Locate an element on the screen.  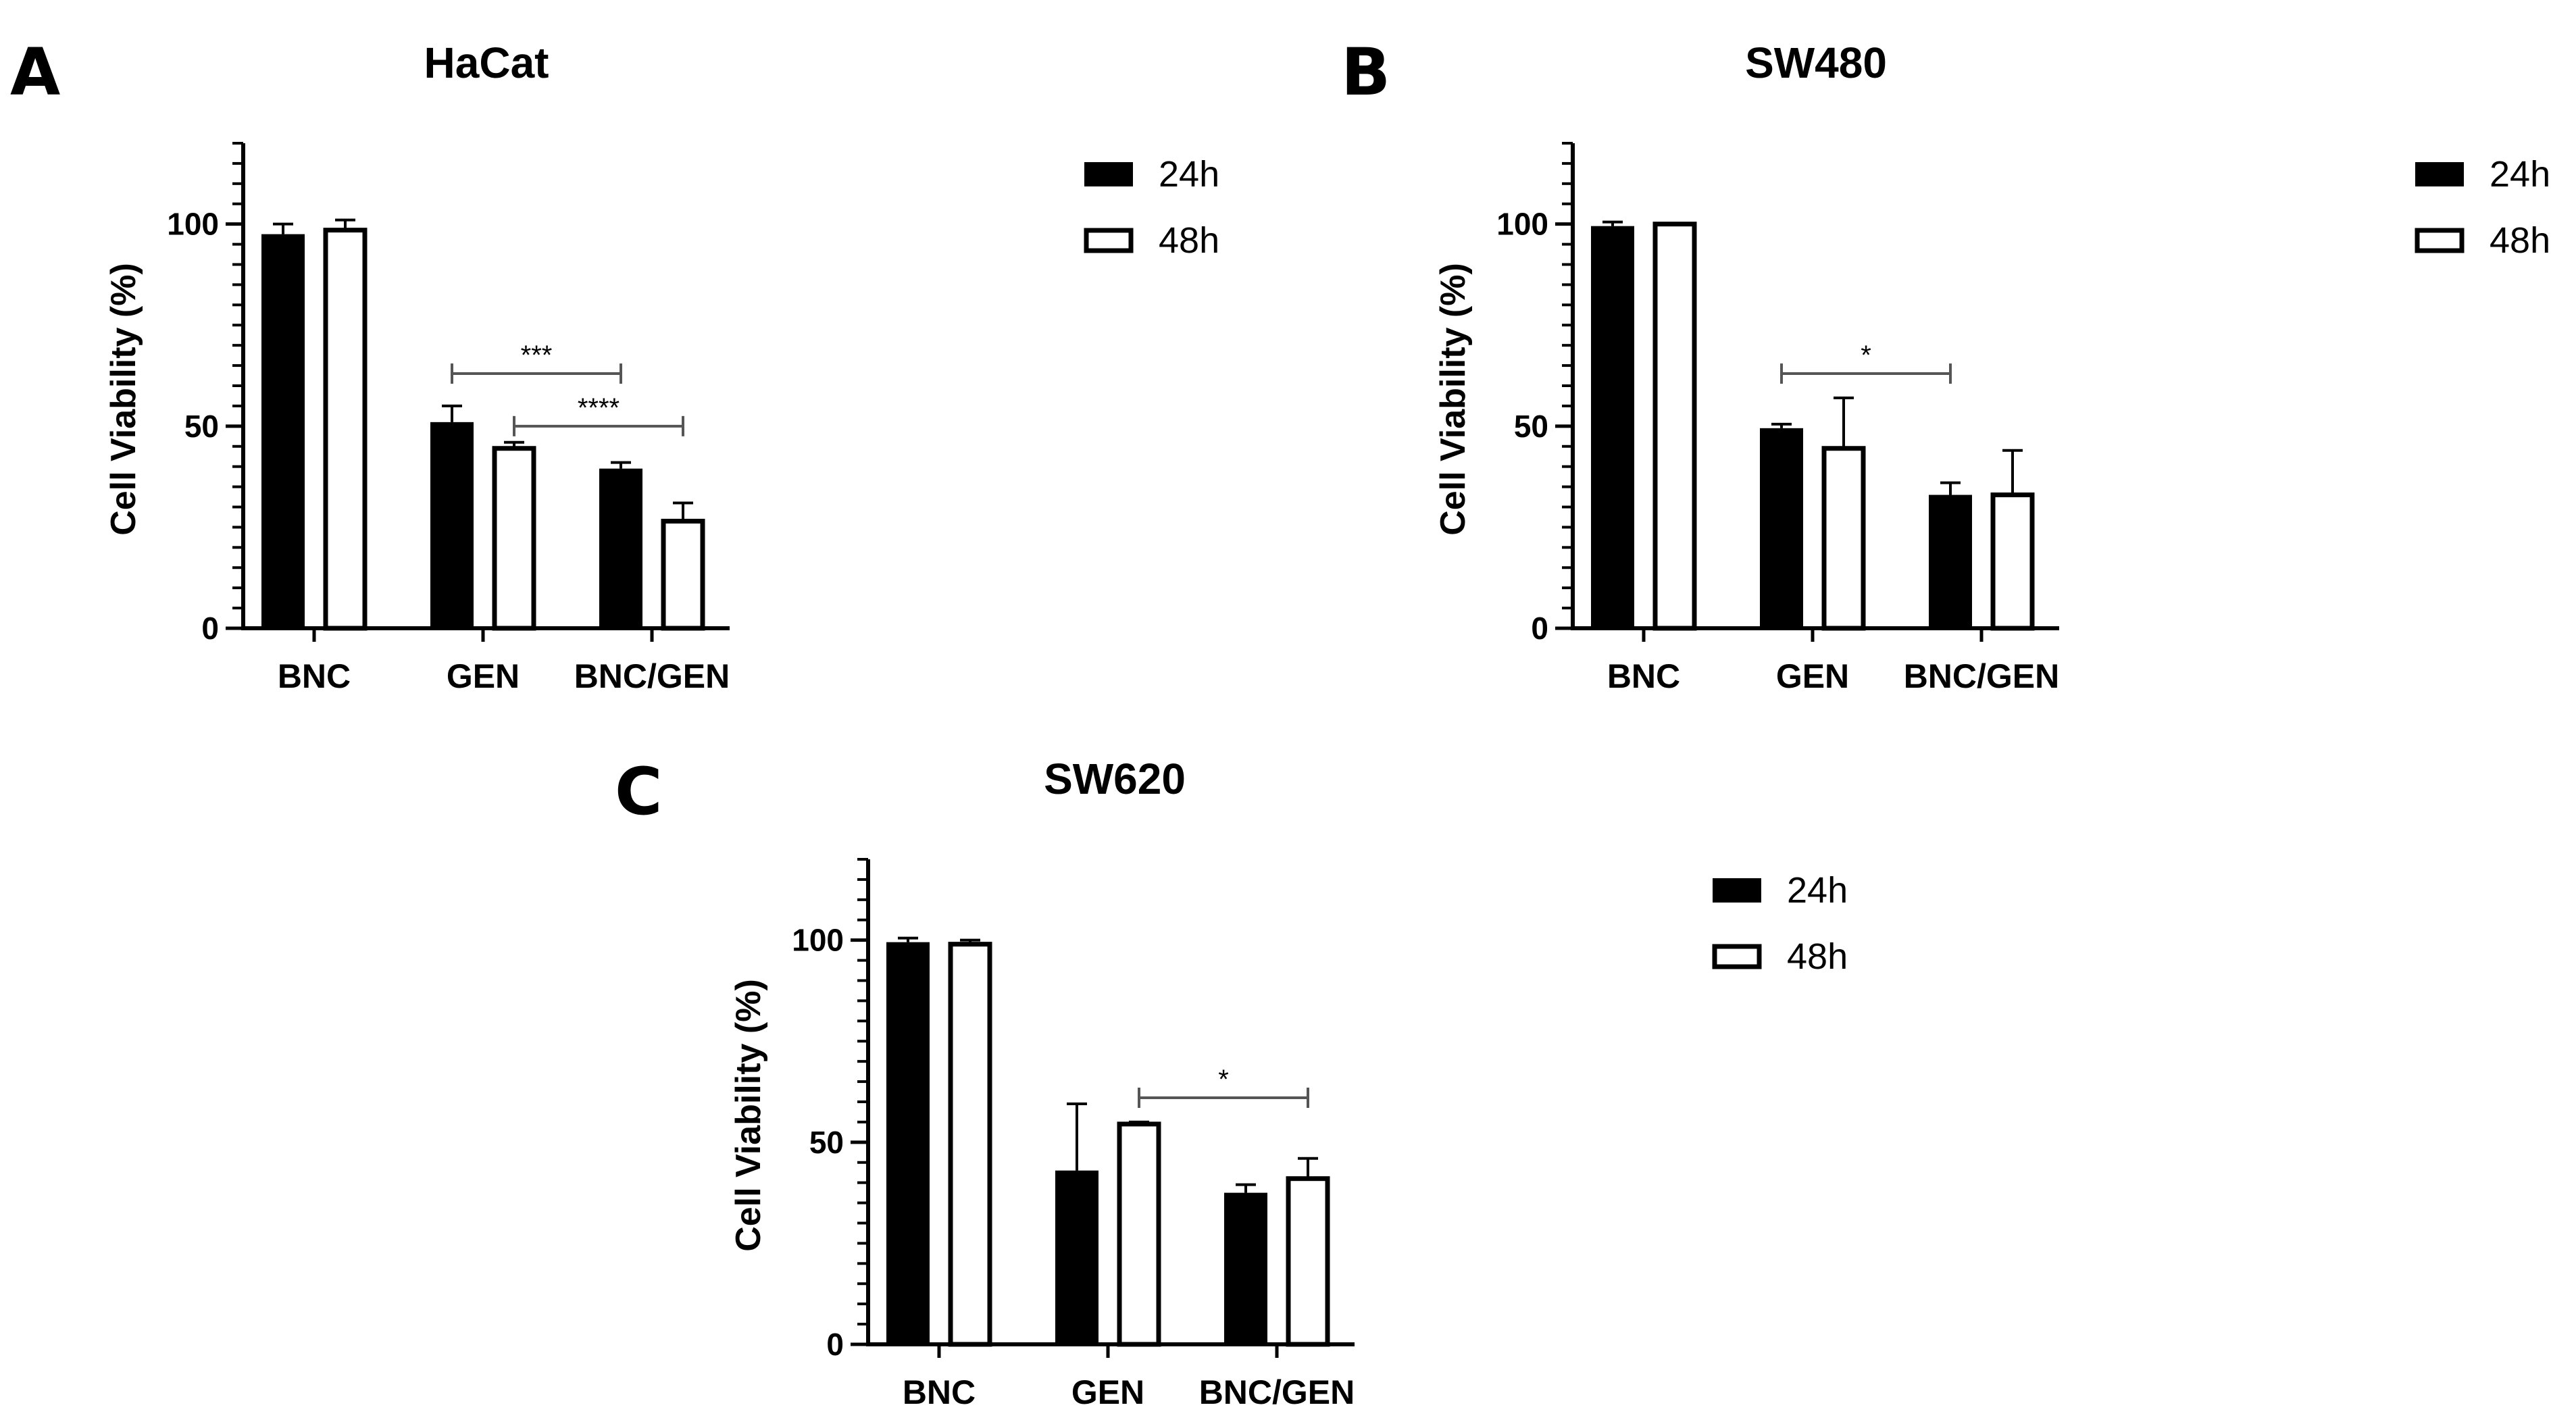
panel-letter: A is located at coordinates (35, 72).